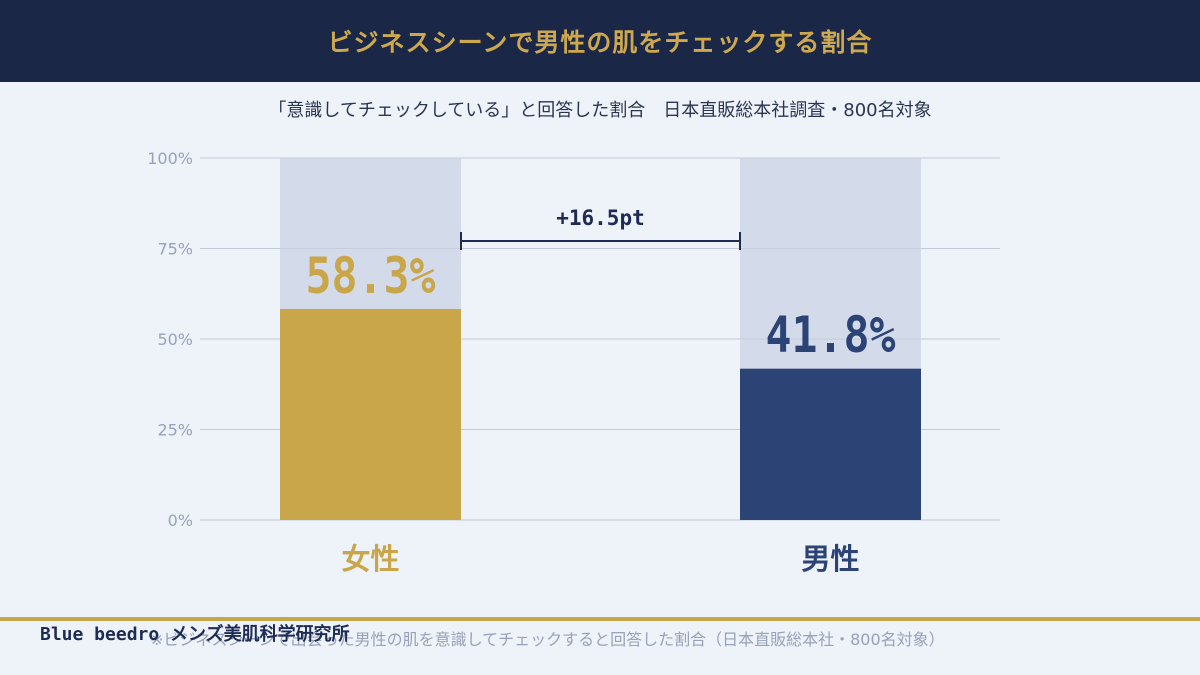  What do you see at coordinates (830, 559) in the screenshot?
I see `x-category-label: 男性` at bounding box center [830, 559].